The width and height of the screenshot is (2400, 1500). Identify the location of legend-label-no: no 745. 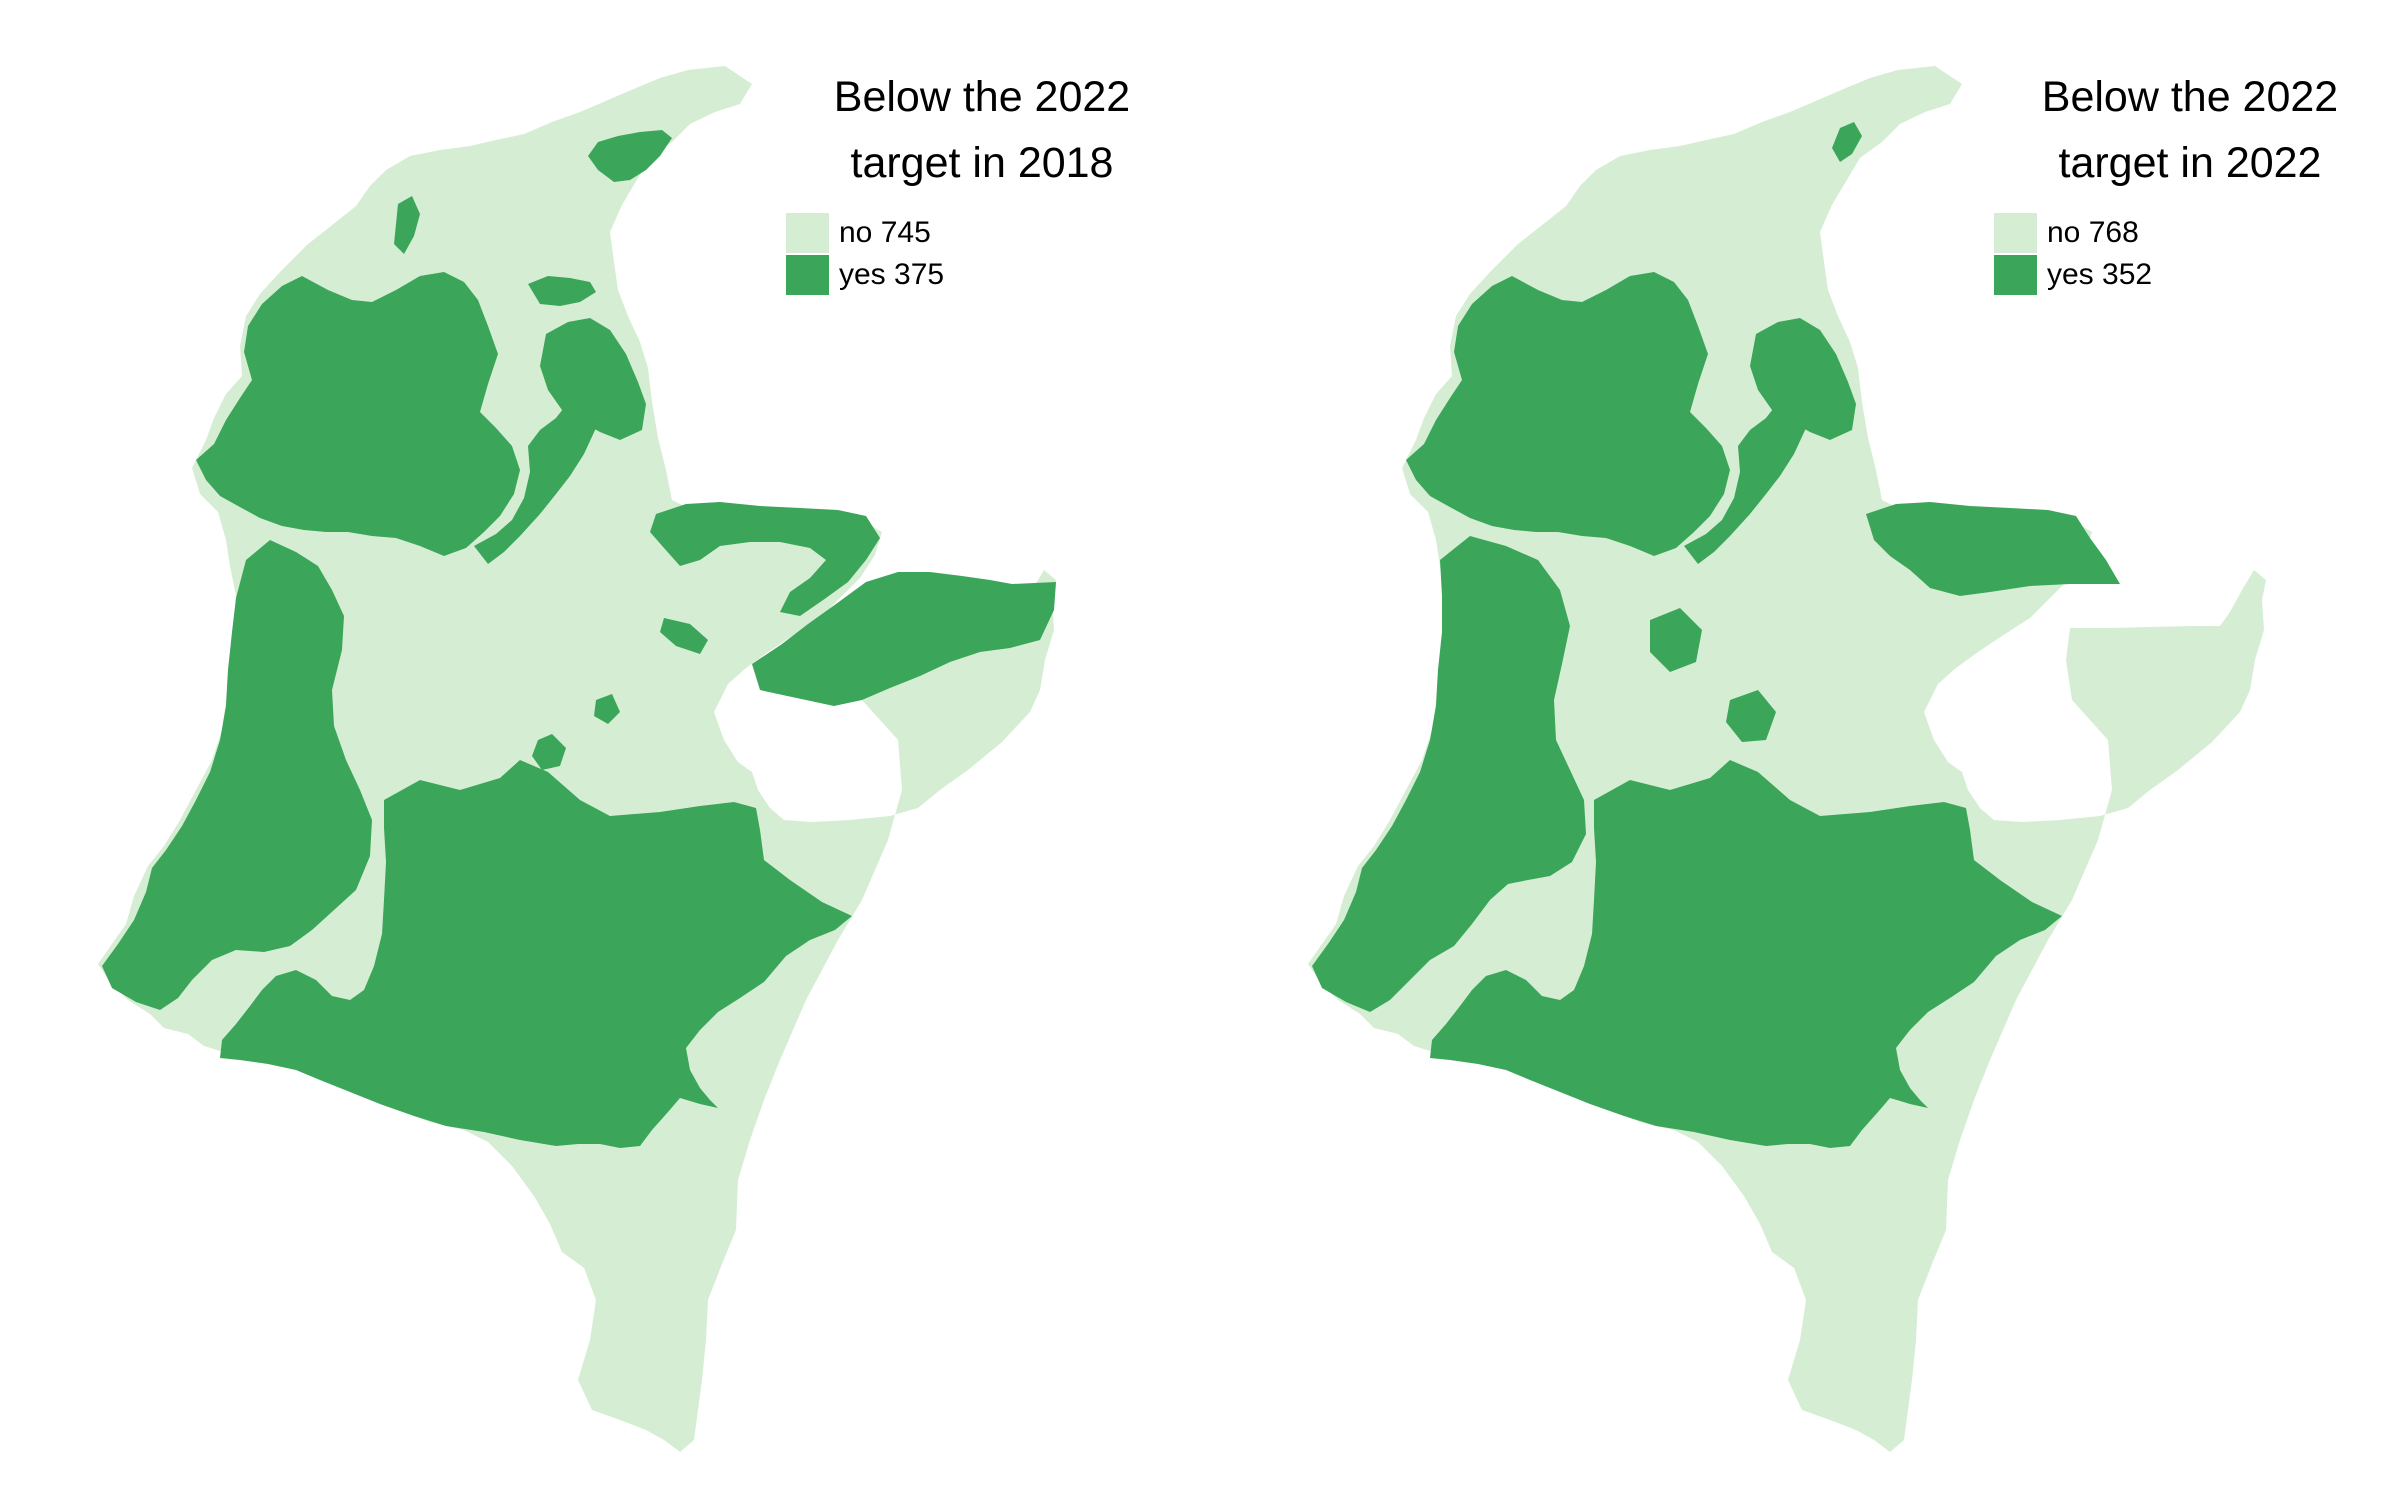
(885, 232).